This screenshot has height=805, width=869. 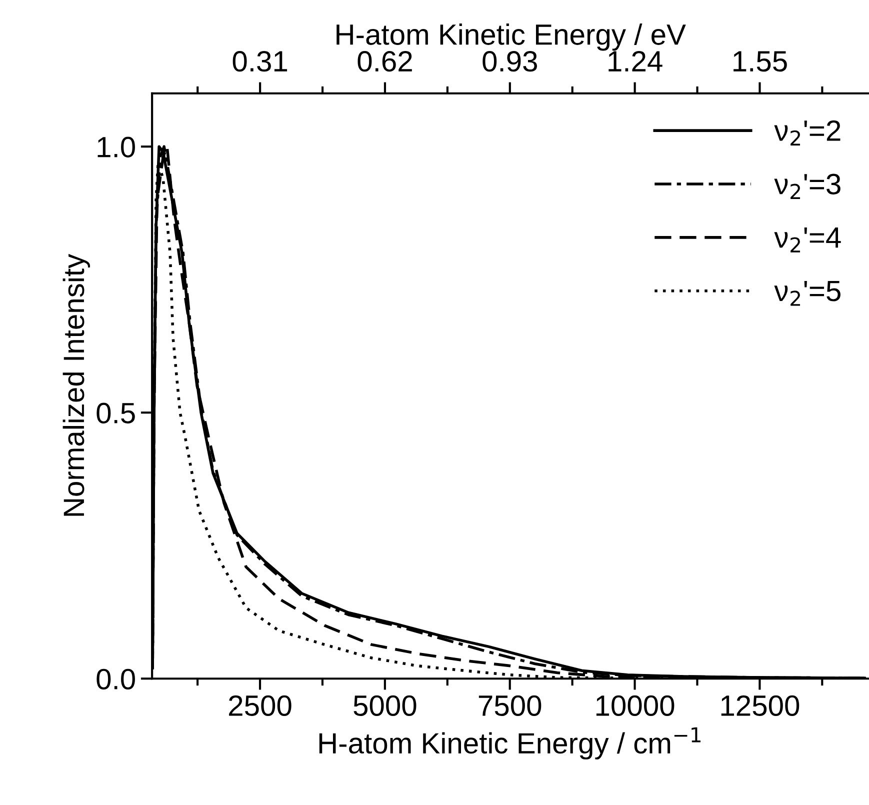 What do you see at coordinates (807, 293) in the screenshot?
I see `legend-label: ν$_{2}$'=5` at bounding box center [807, 293].